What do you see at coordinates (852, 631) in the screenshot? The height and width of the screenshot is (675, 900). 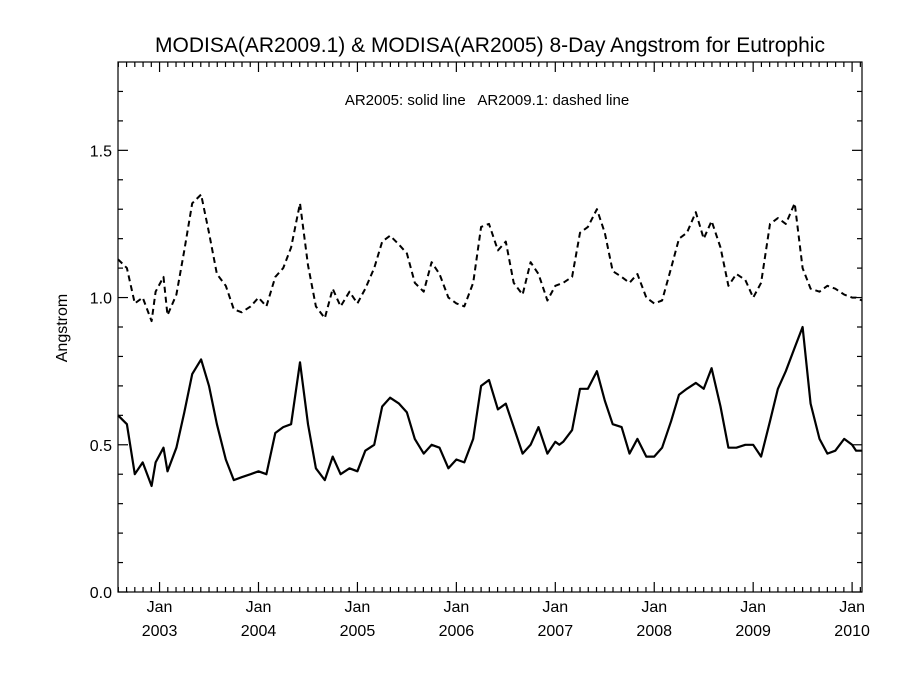 I see `x-tick-year-label: 2010` at bounding box center [852, 631].